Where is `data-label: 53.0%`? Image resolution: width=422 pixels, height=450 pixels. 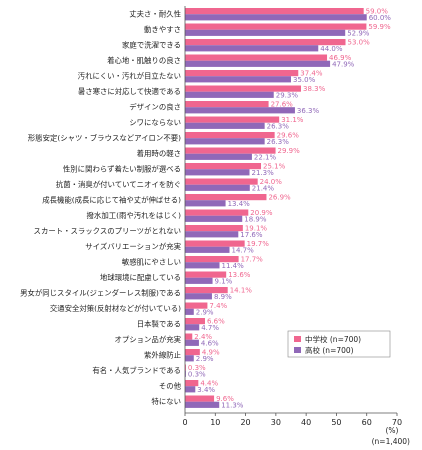
data-label: 53.0% is located at coordinates (359, 43).